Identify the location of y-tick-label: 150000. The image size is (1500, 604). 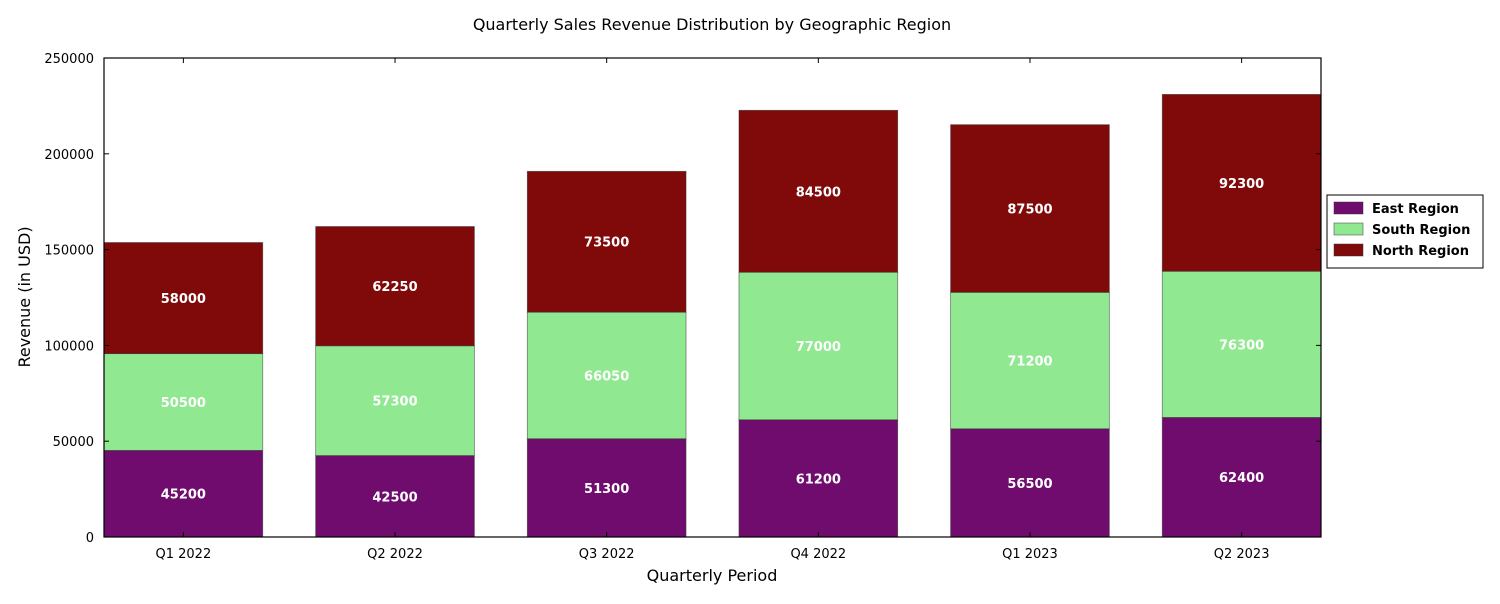
(69, 251).